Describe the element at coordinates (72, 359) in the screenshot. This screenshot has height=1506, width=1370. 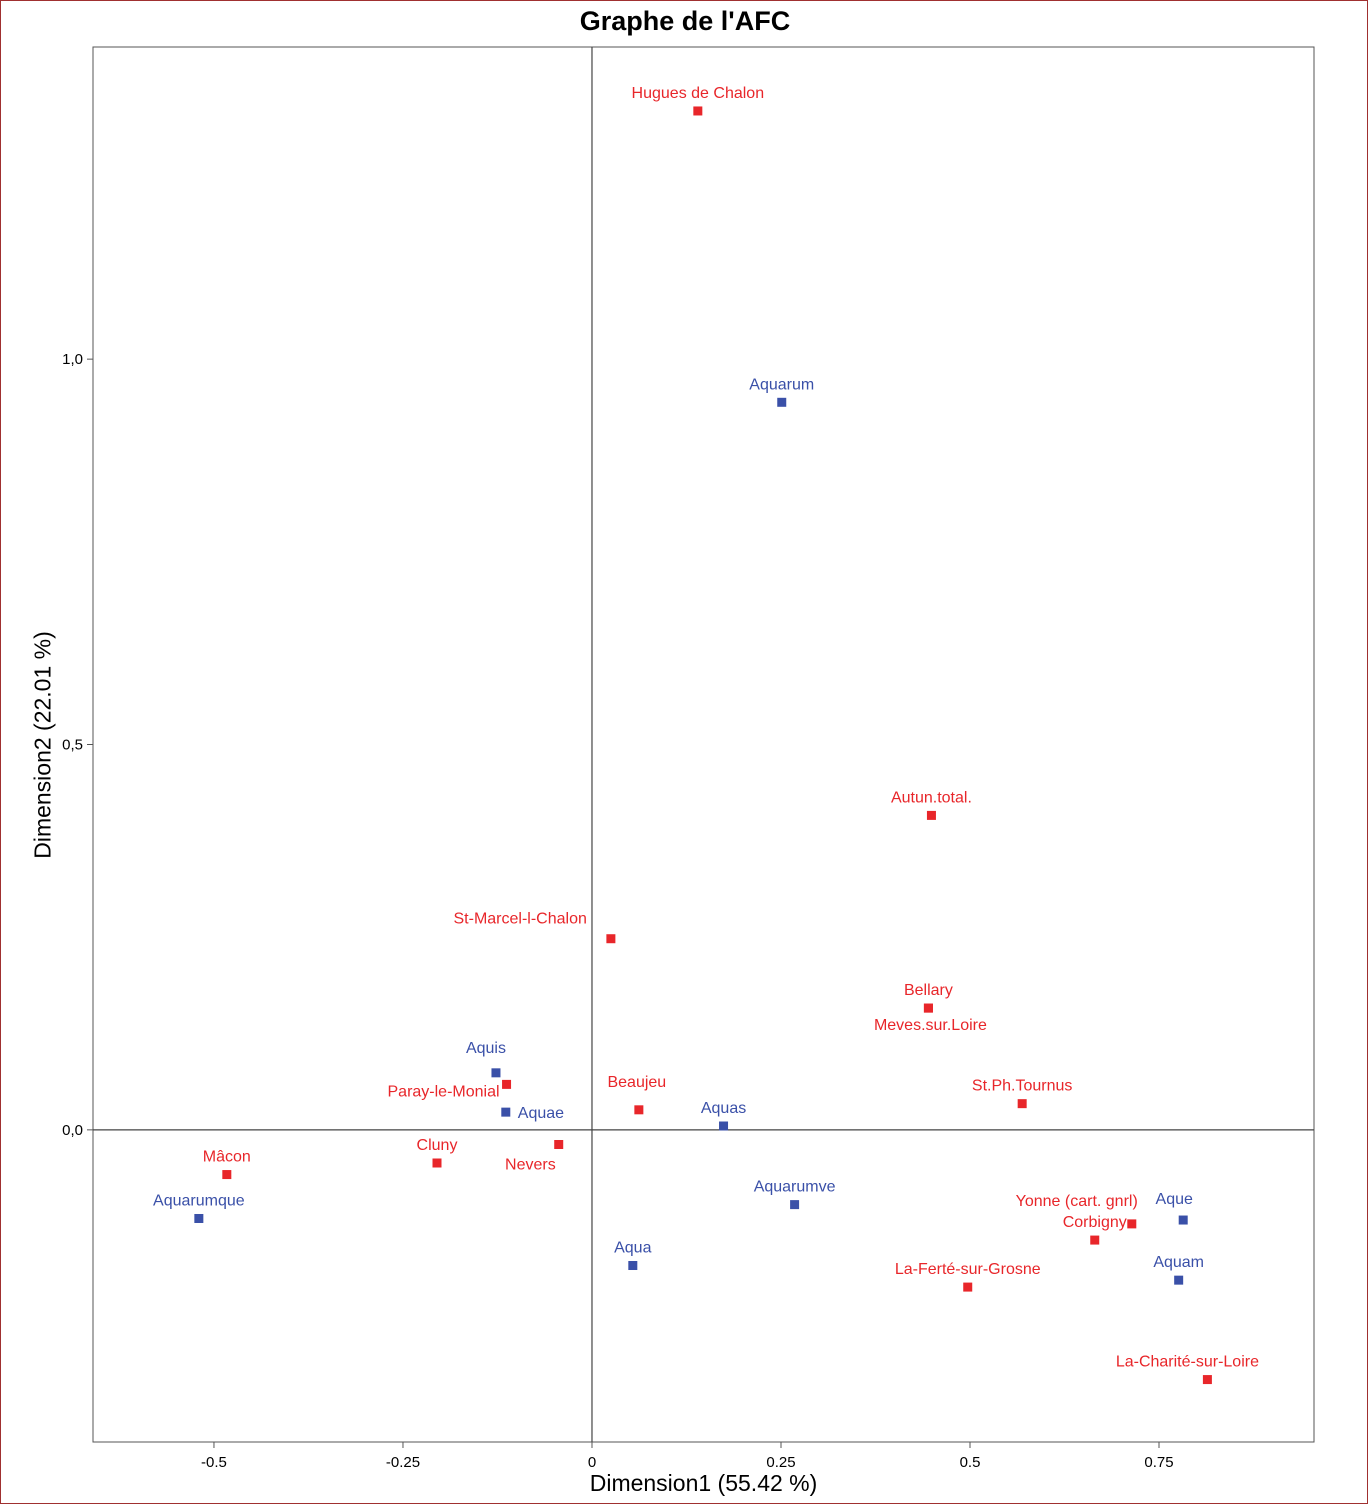
I see `y-tick-label: 1,0` at that location.